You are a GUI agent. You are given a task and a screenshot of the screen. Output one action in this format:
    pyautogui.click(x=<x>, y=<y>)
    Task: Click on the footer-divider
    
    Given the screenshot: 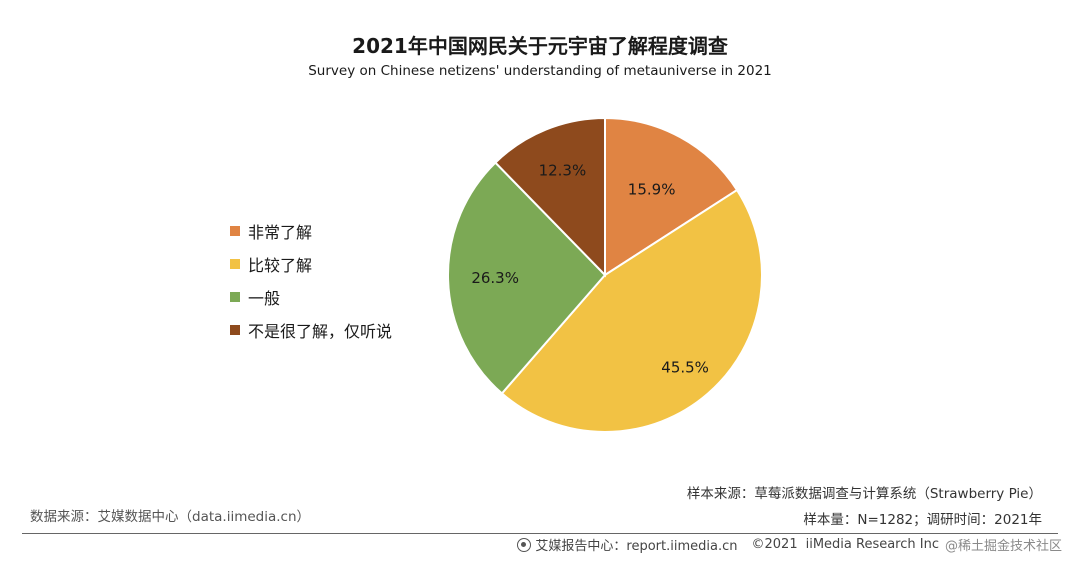 What is the action you would take?
    pyautogui.click(x=540, y=533)
    